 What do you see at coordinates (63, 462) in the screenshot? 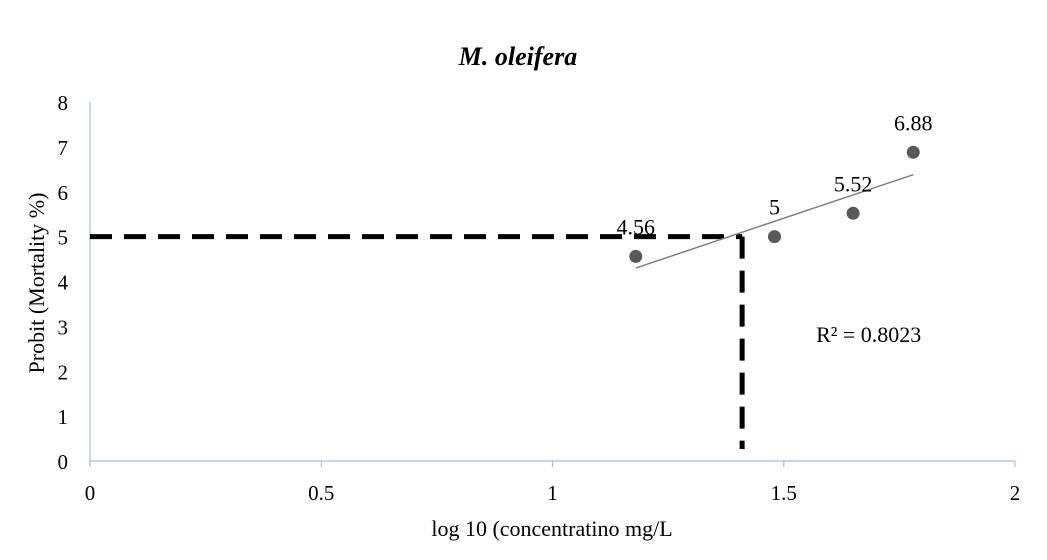
I see `y-tick-label: 0` at bounding box center [63, 462].